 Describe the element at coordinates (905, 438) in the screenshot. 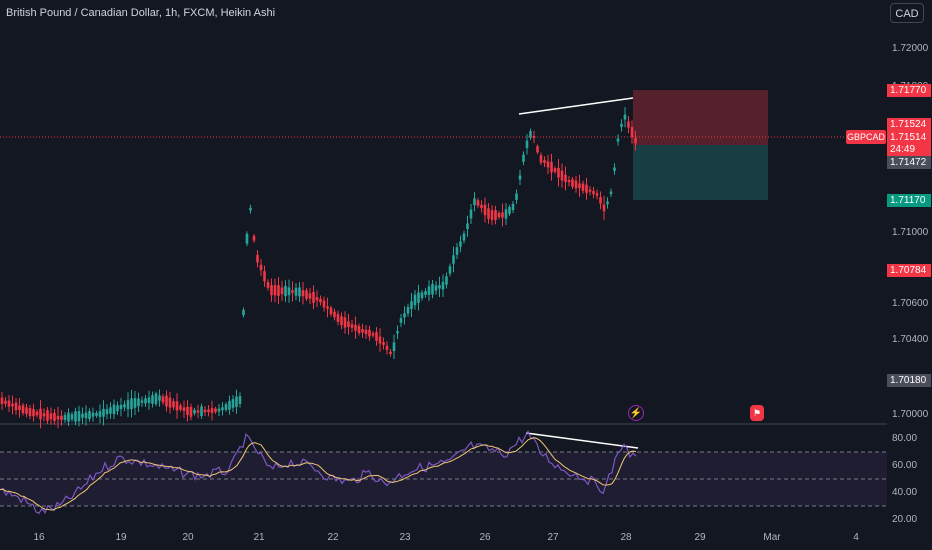

I see `rsi-tick: 80.00` at that location.